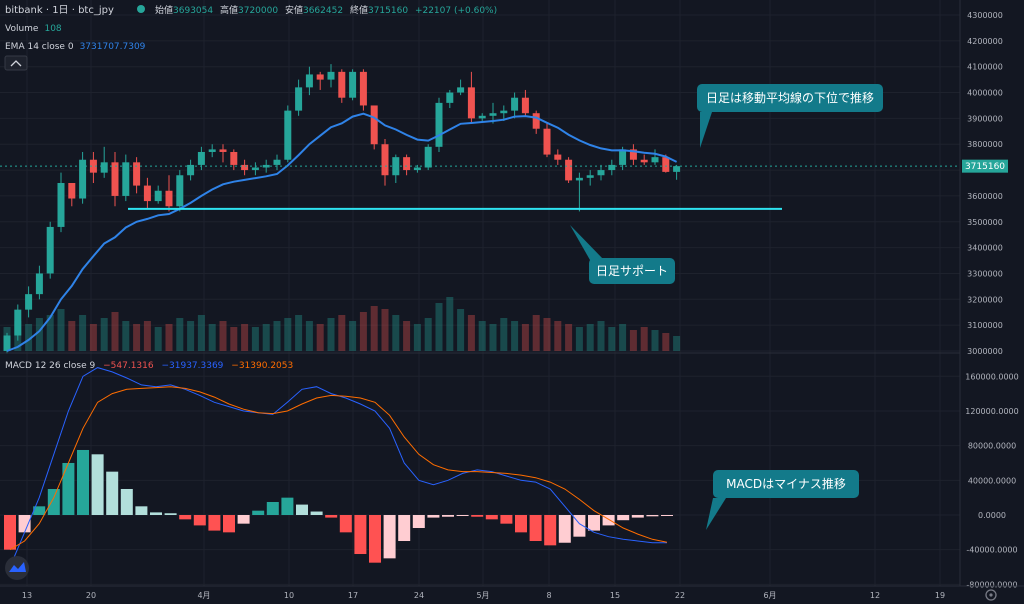  I want to click on price-tick-label: 4200000, so click(985, 41).